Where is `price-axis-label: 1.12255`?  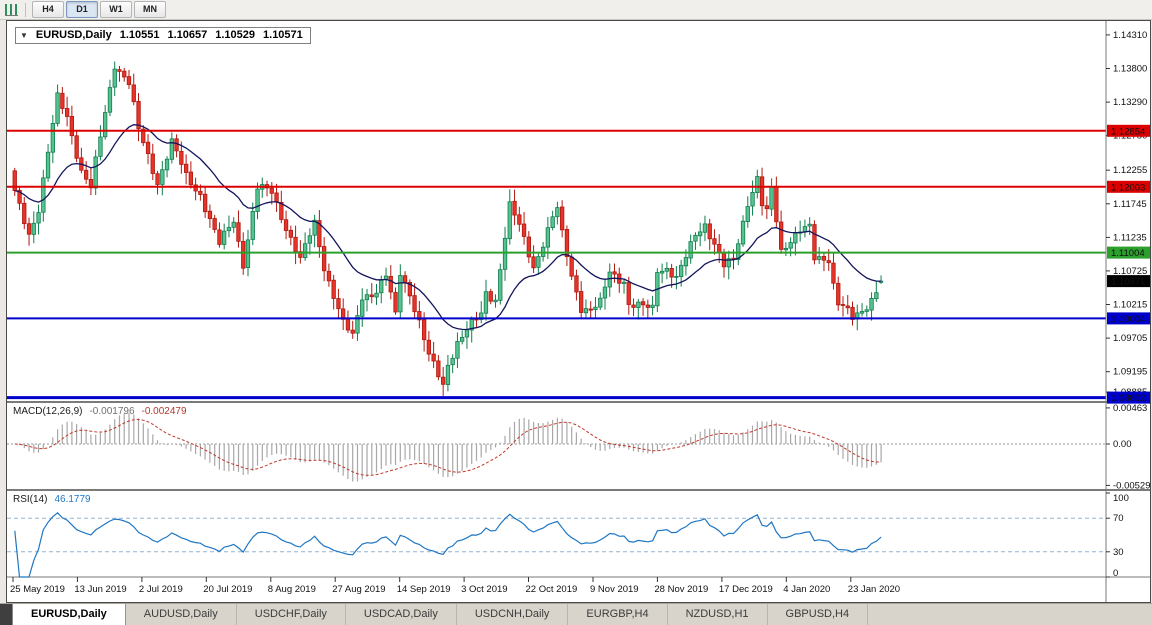
price-axis-label: 1.12255 is located at coordinates (1130, 170).